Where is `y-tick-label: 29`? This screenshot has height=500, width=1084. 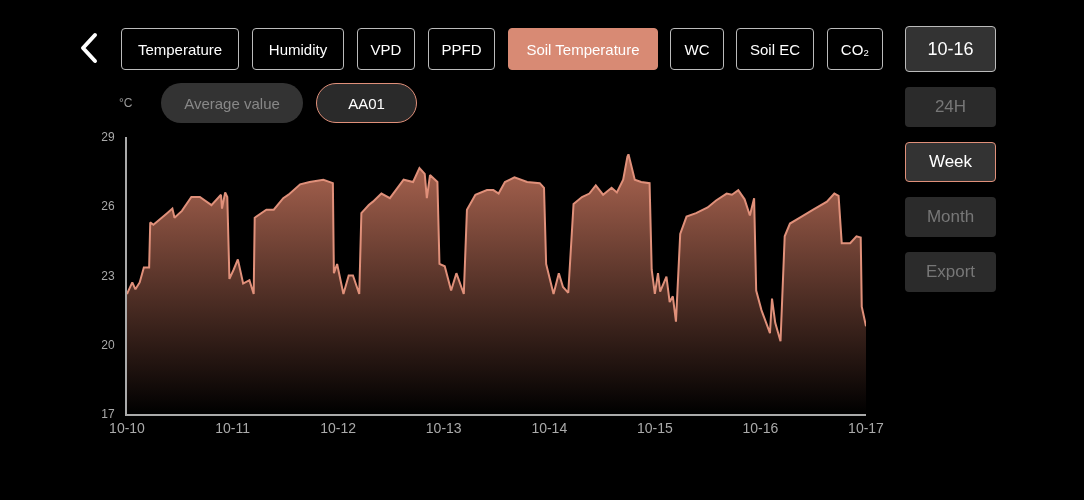 y-tick-label: 29 is located at coordinates (108, 137).